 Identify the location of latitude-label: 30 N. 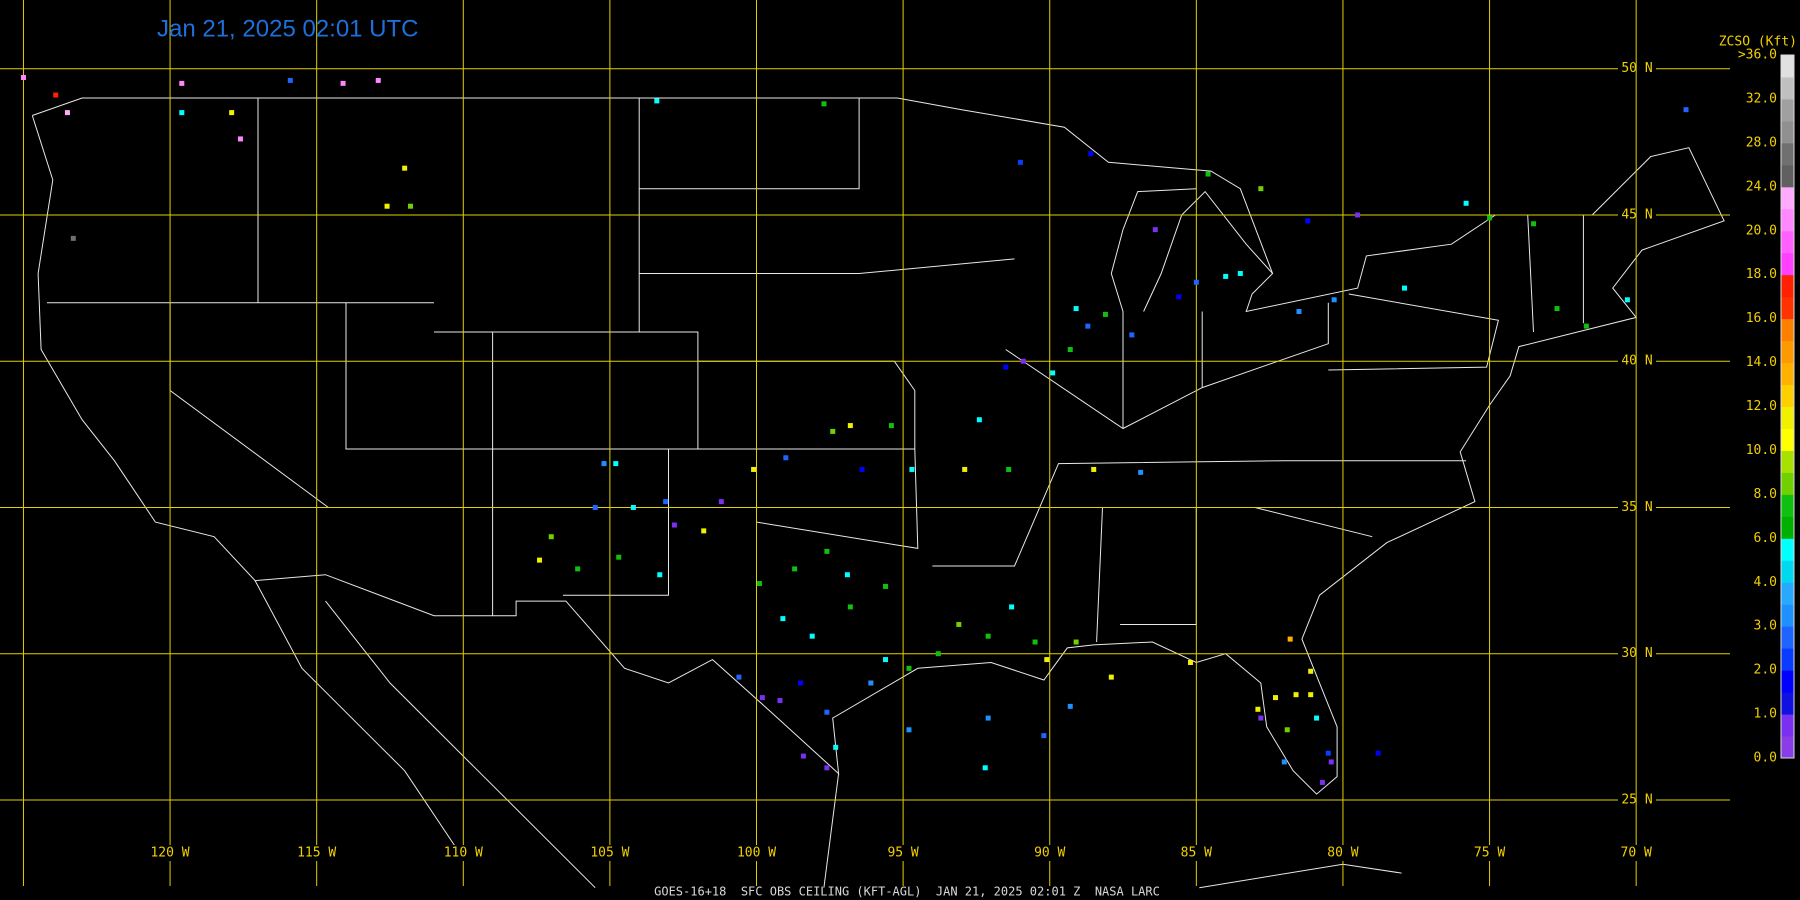
(1636, 653).